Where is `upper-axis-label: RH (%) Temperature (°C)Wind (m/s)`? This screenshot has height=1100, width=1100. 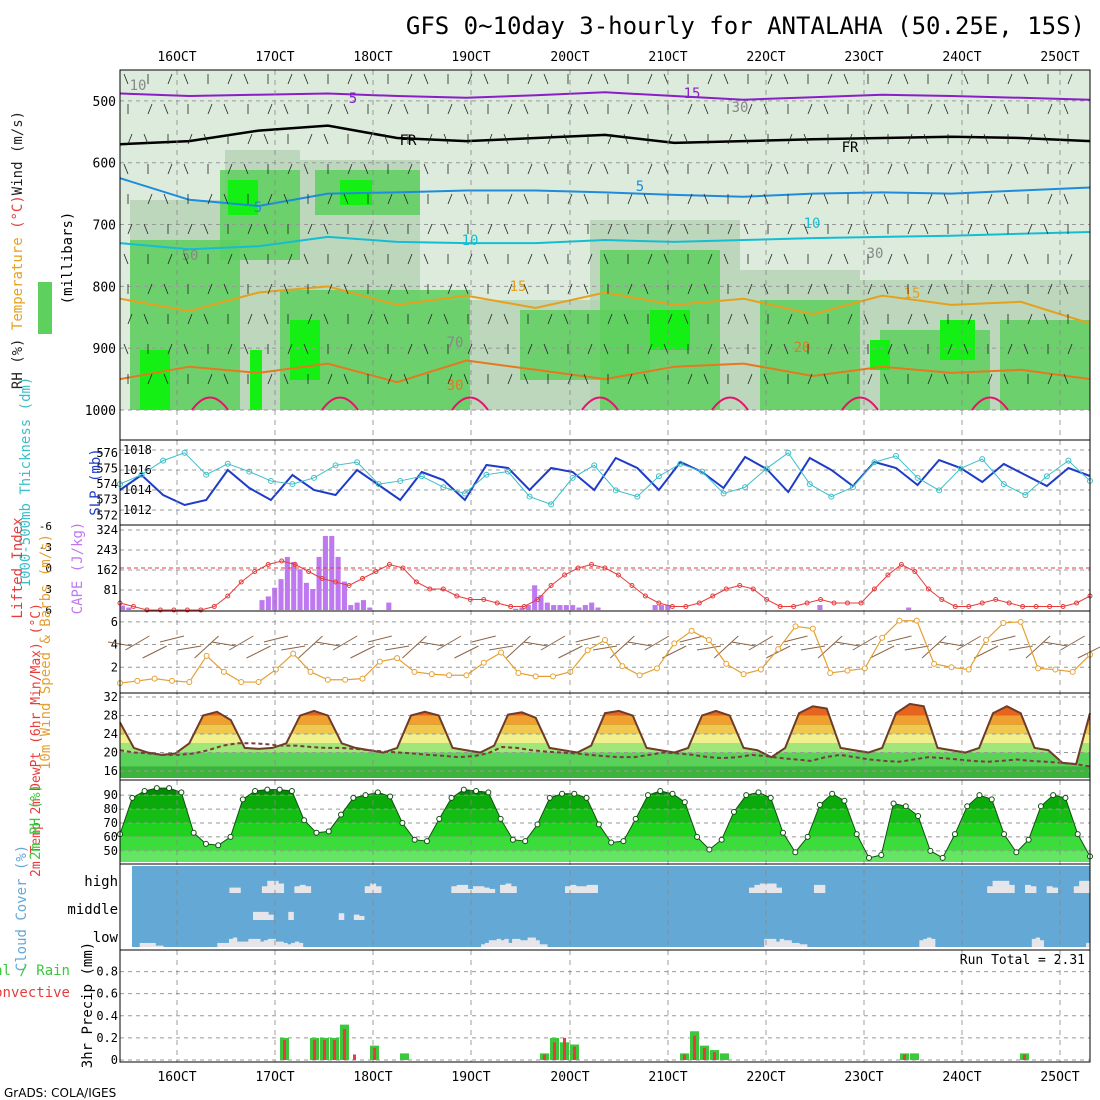 upper-axis-label: RH (%) Temperature (°C)Wind (m/s) is located at coordinates (18, 250).